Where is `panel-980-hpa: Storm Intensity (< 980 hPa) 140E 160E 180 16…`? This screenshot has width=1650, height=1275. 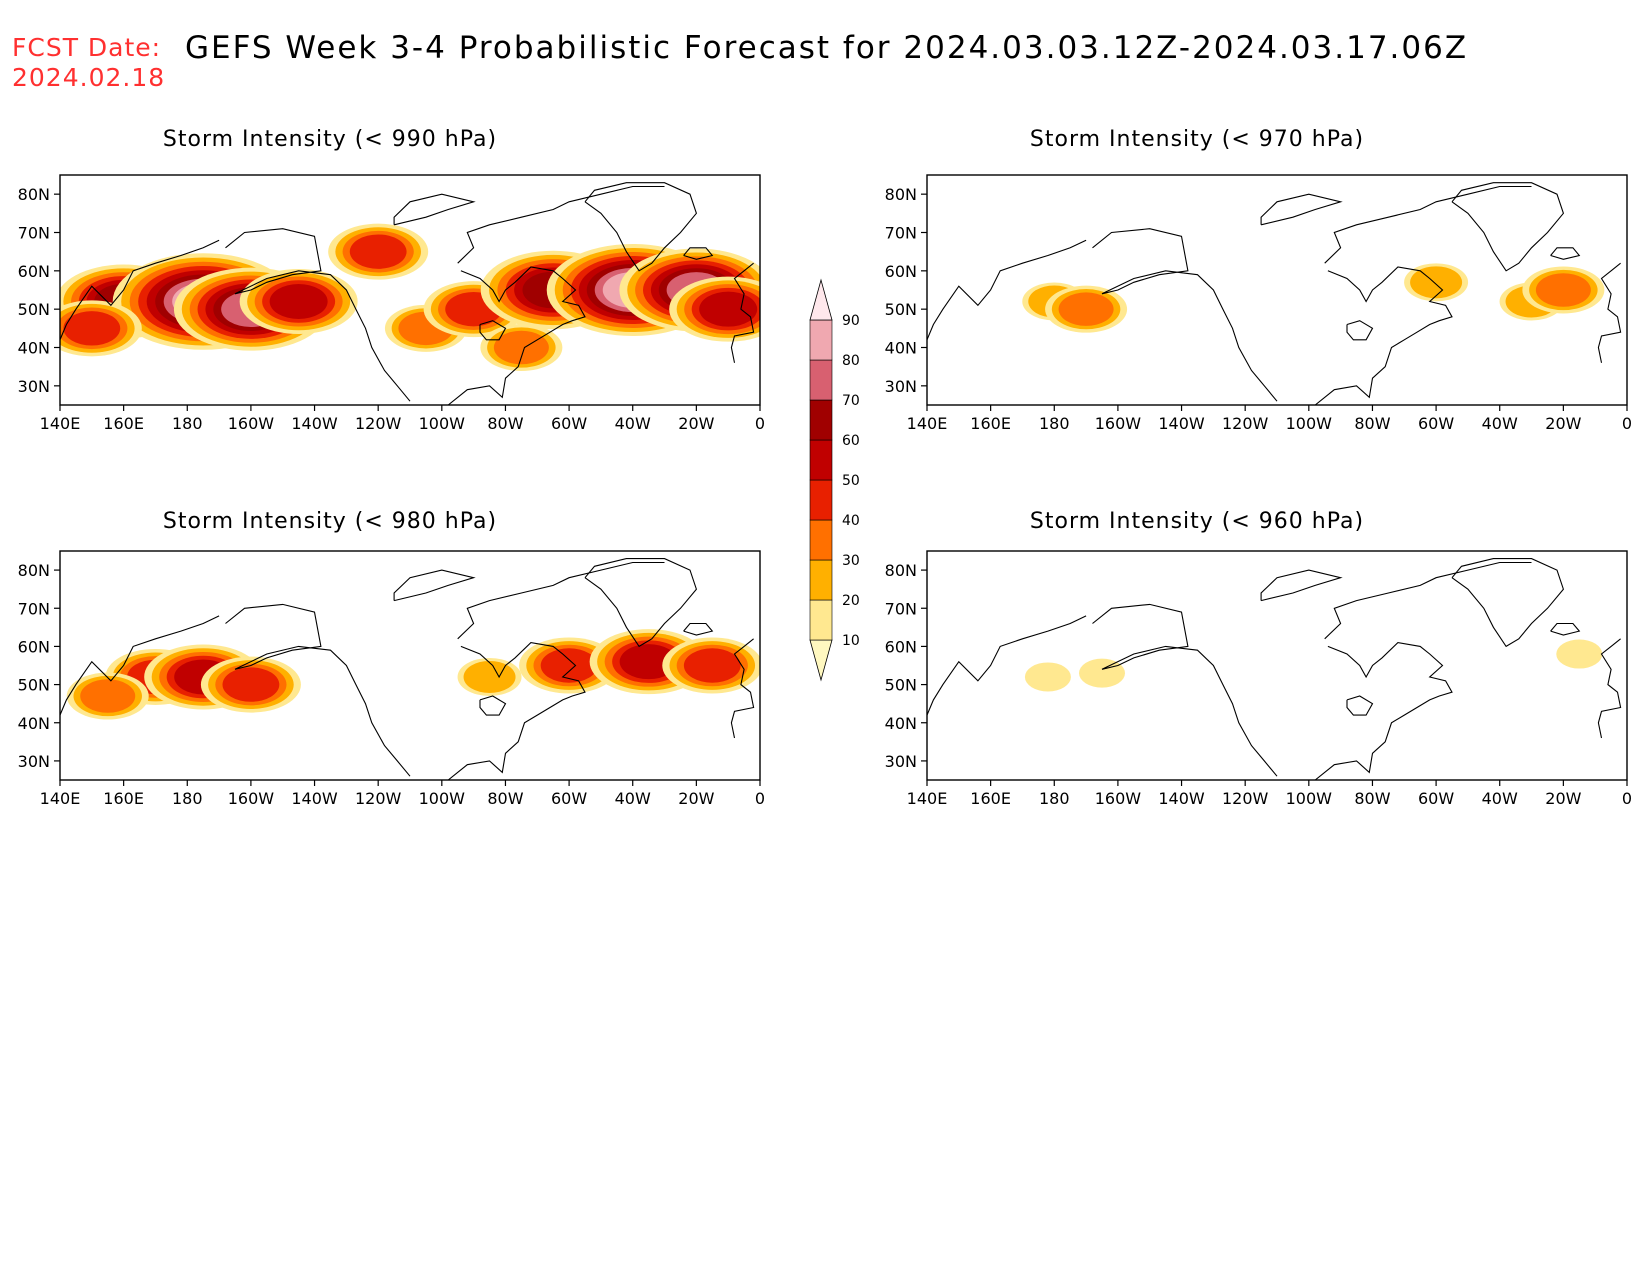 panel-980-hpa: Storm Intensity (< 980 hPa) 140E 160E 180 16… is located at coordinates (391, 658).